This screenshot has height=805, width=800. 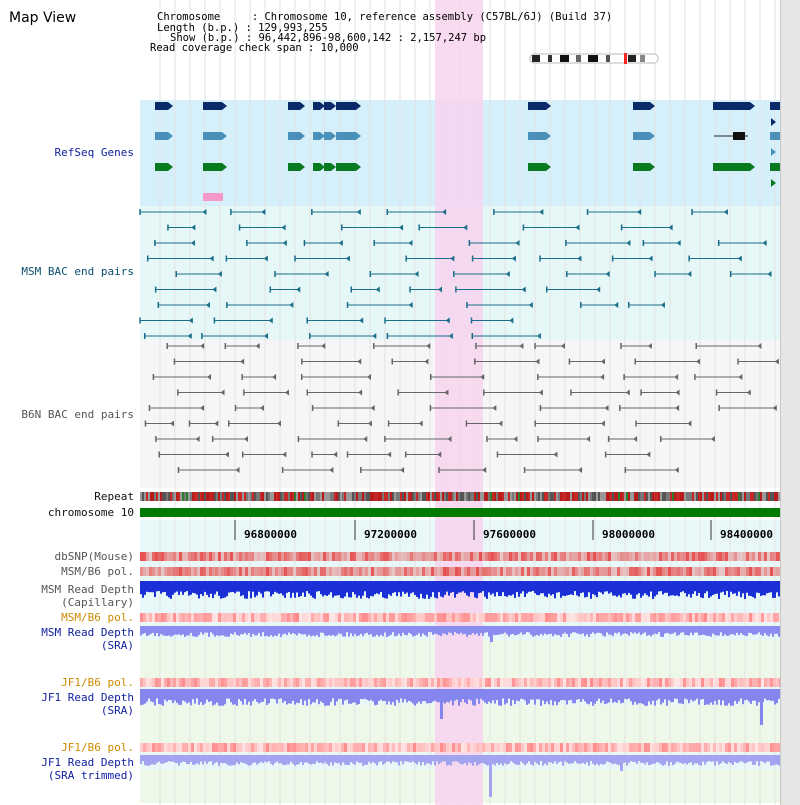 I want to click on scroll-strip, so click(x=790, y=402).